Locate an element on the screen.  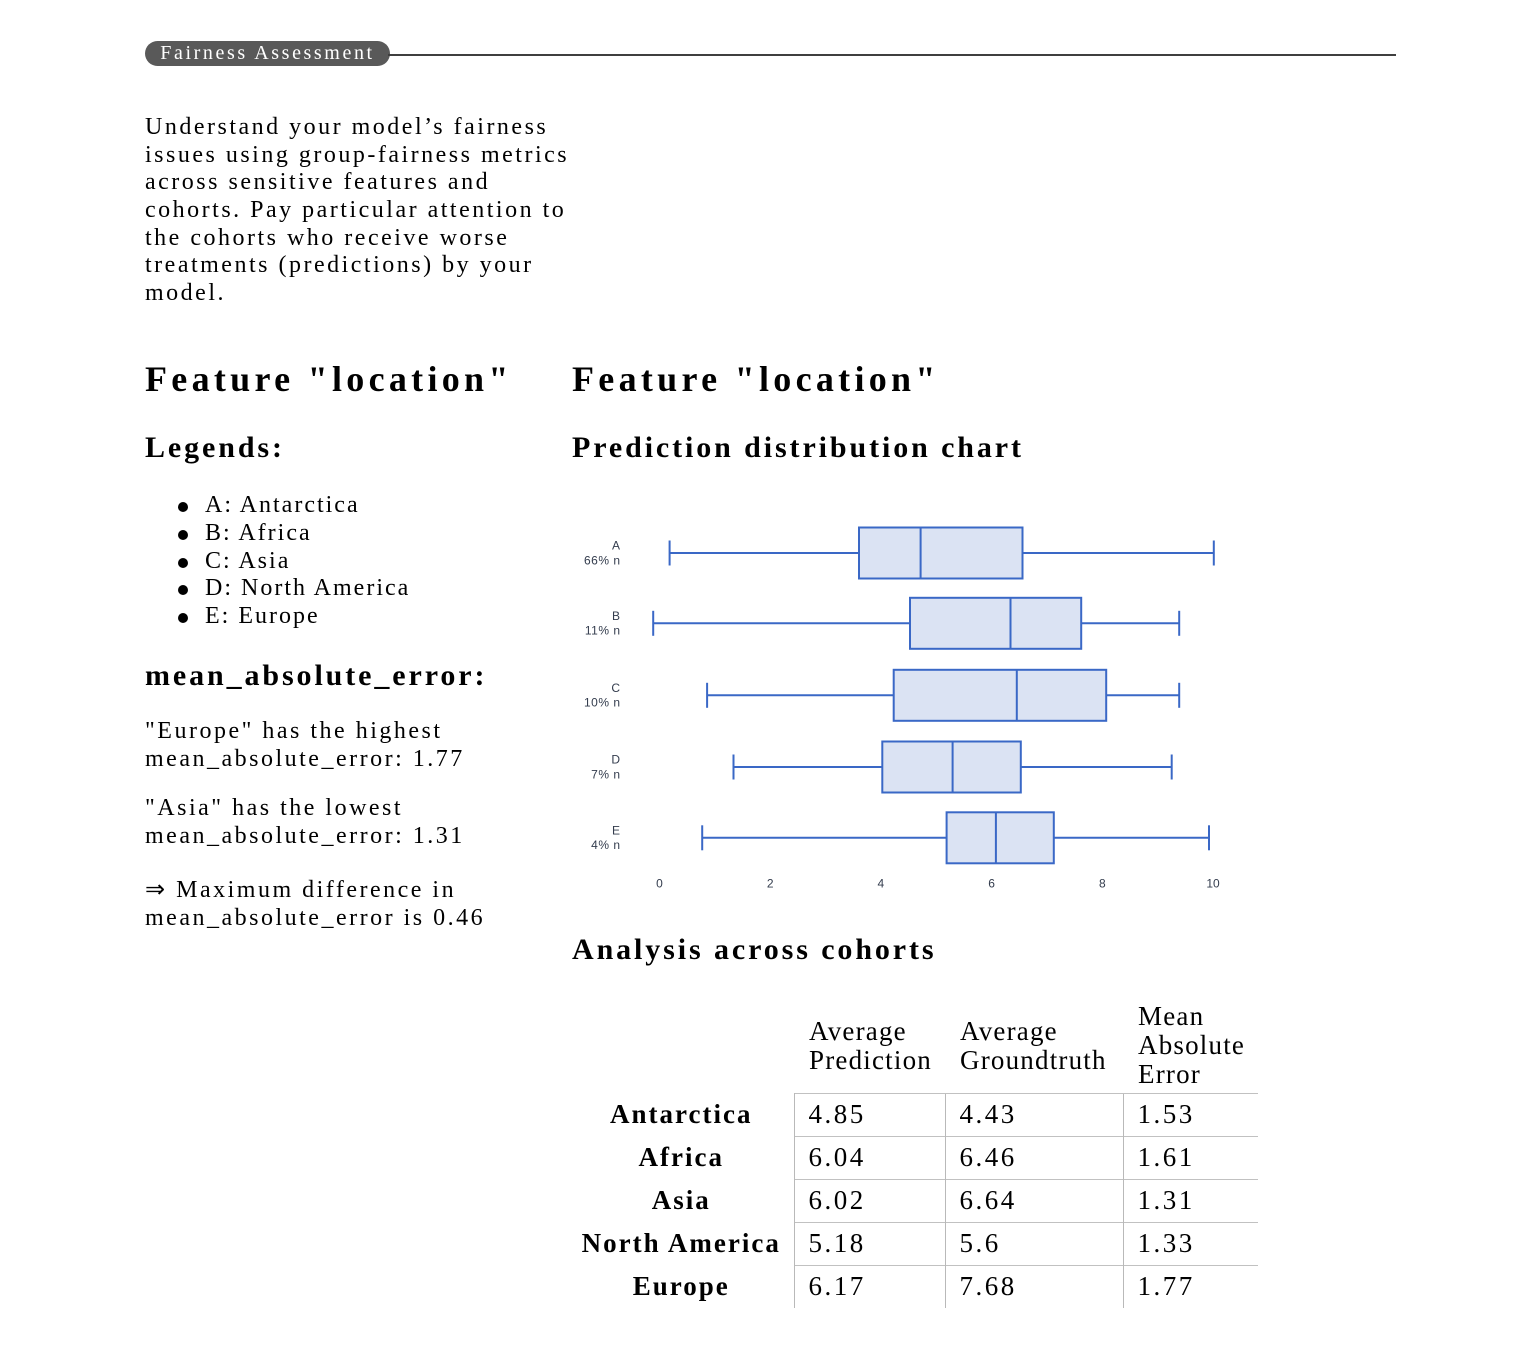
svg-text: 4 is located at coordinates (881, 883).